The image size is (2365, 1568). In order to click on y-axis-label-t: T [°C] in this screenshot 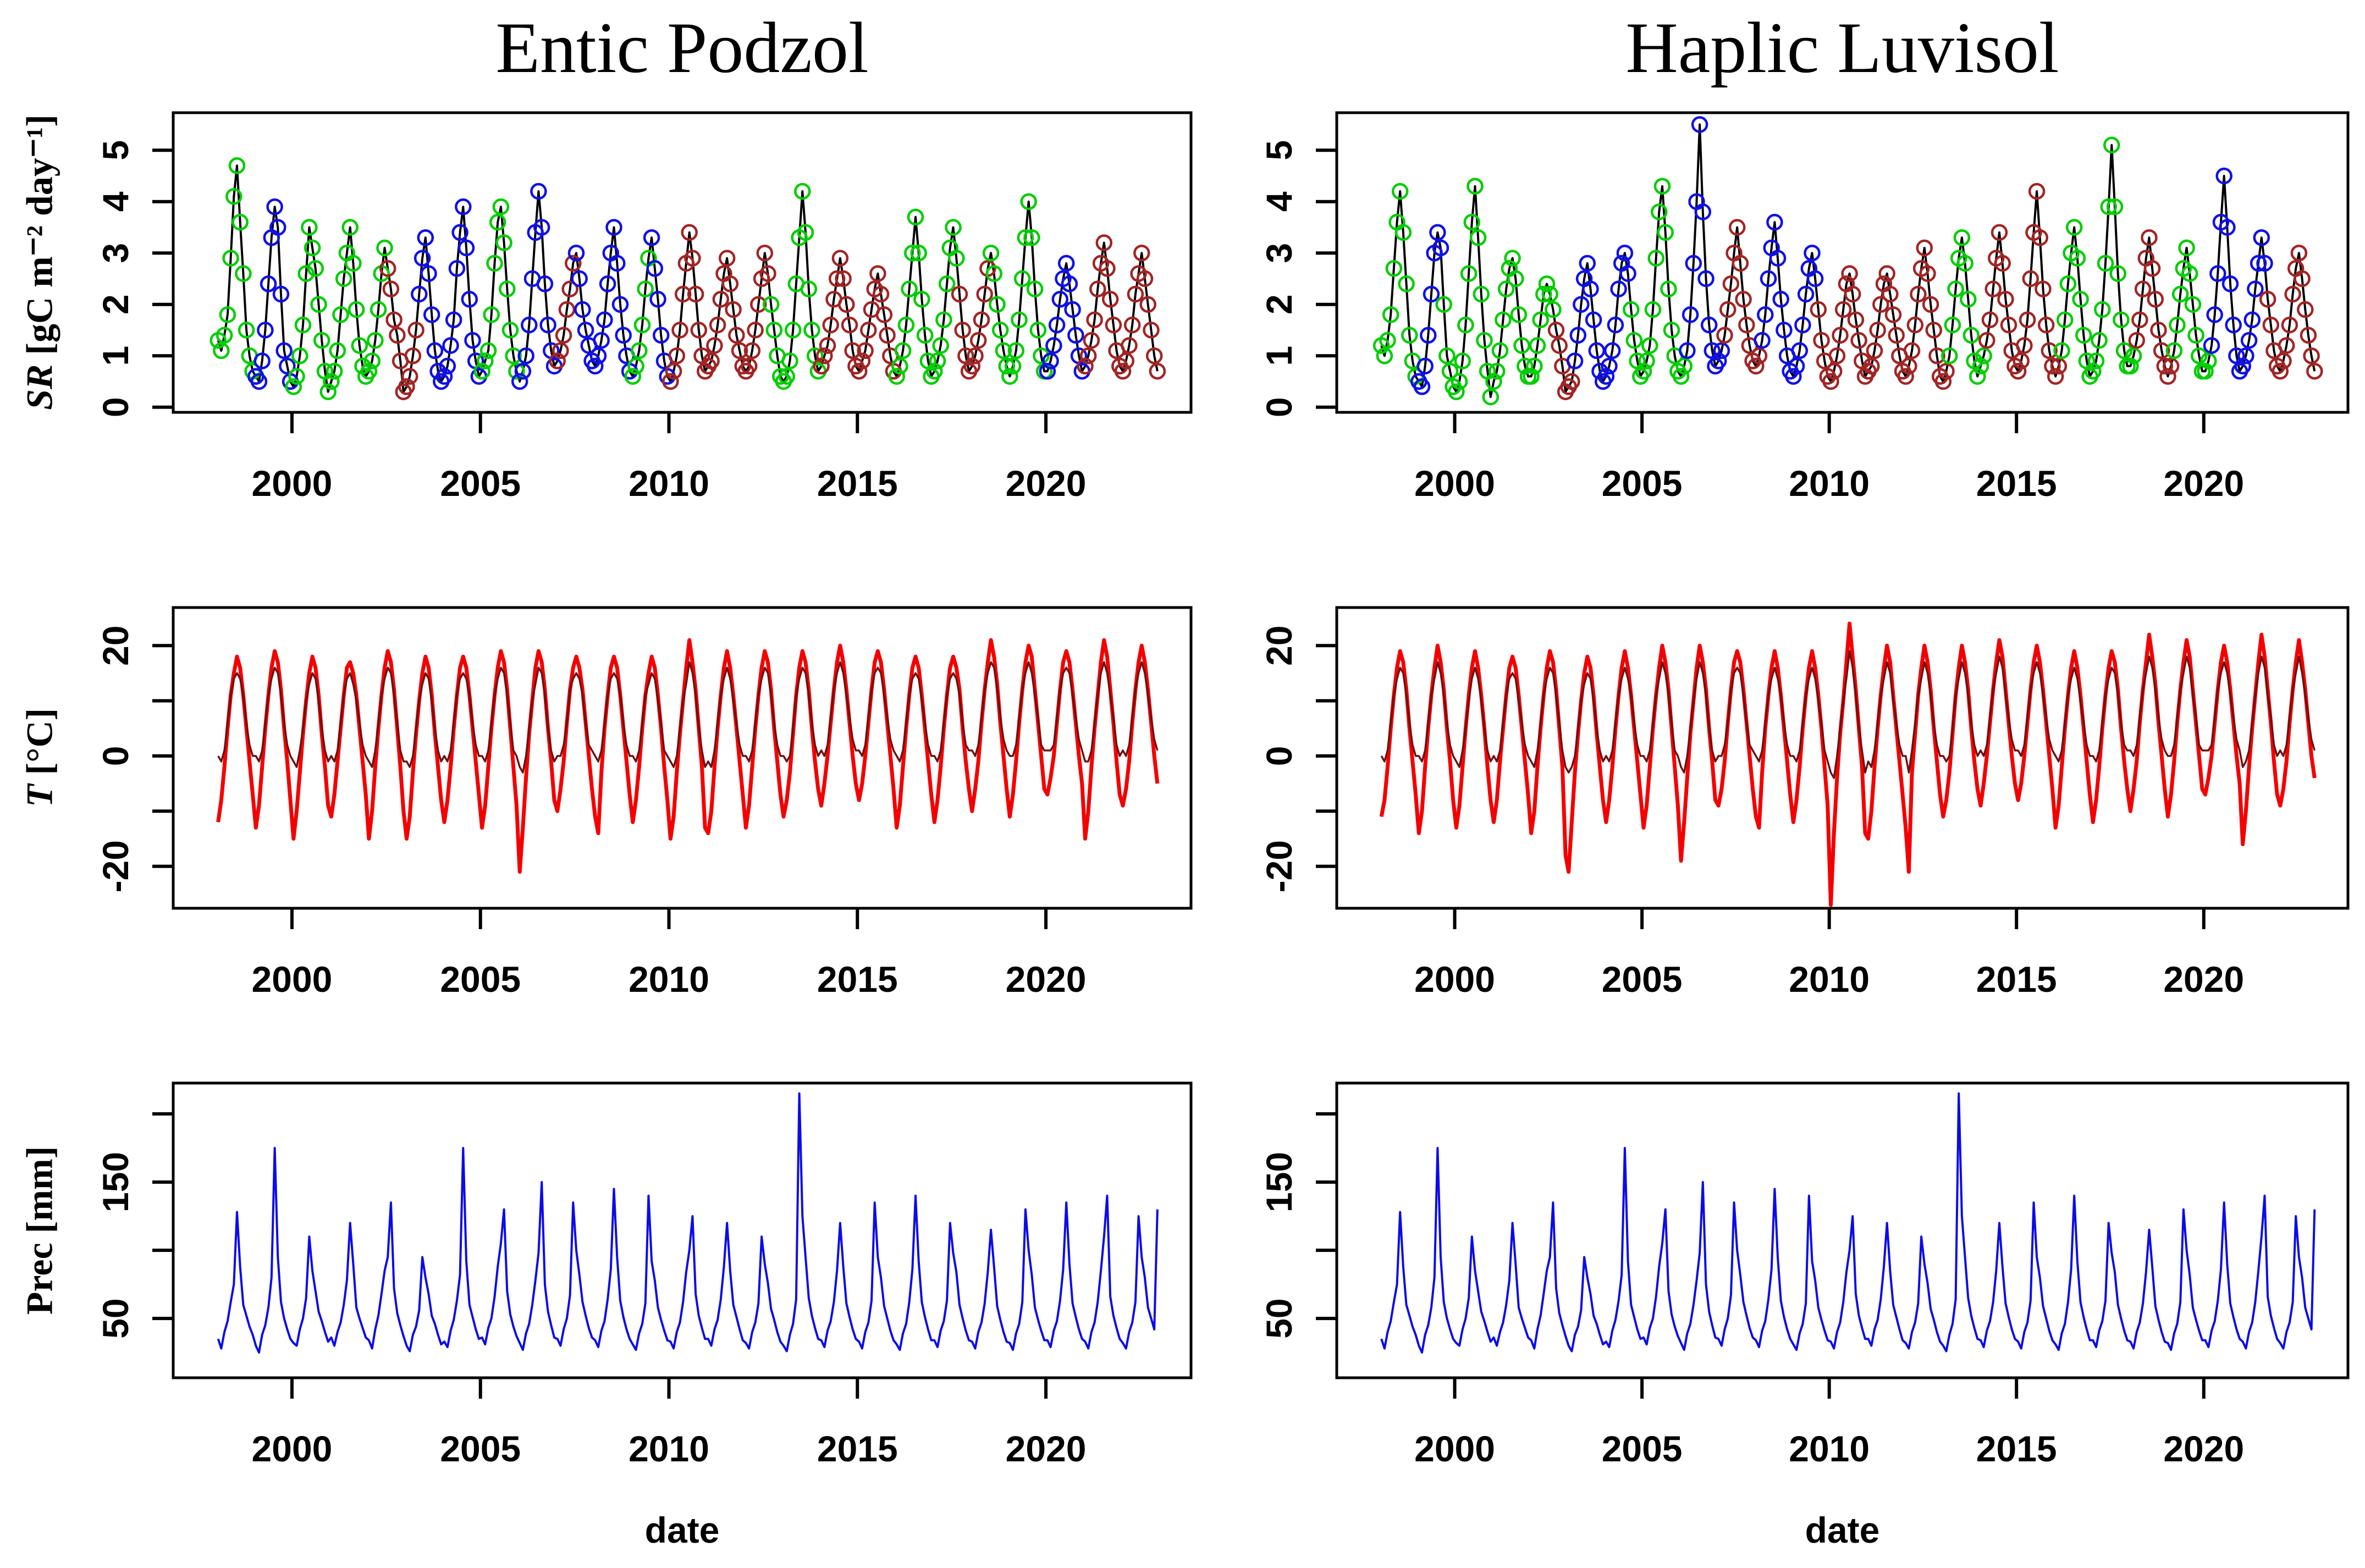, I will do `click(40, 757)`.